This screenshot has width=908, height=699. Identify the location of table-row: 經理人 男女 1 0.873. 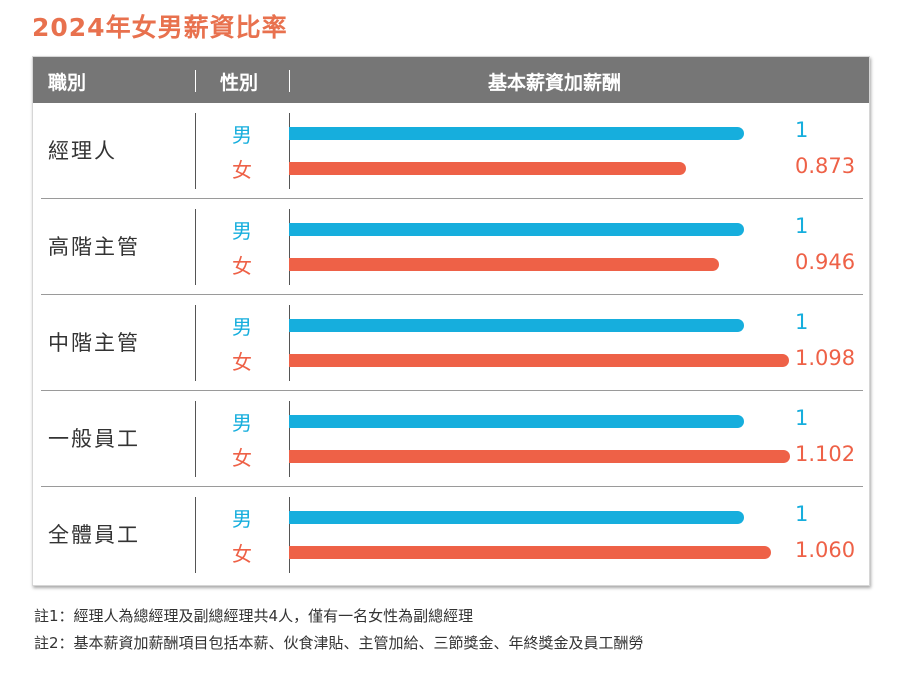
(451, 151).